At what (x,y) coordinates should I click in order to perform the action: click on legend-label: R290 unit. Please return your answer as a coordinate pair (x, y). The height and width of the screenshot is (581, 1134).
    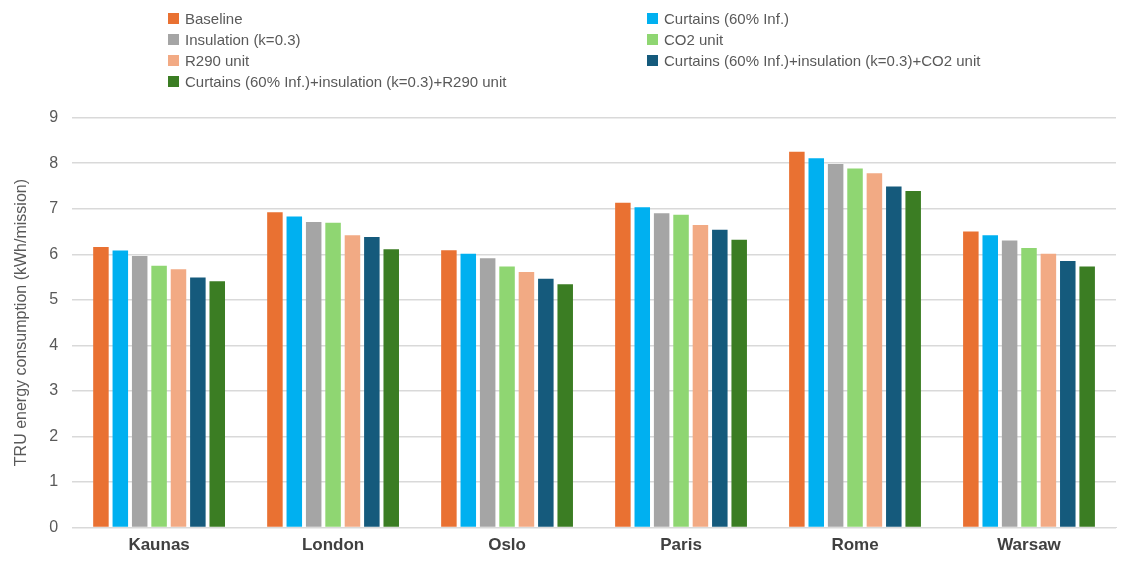
    Looking at the image, I should click on (217, 60).